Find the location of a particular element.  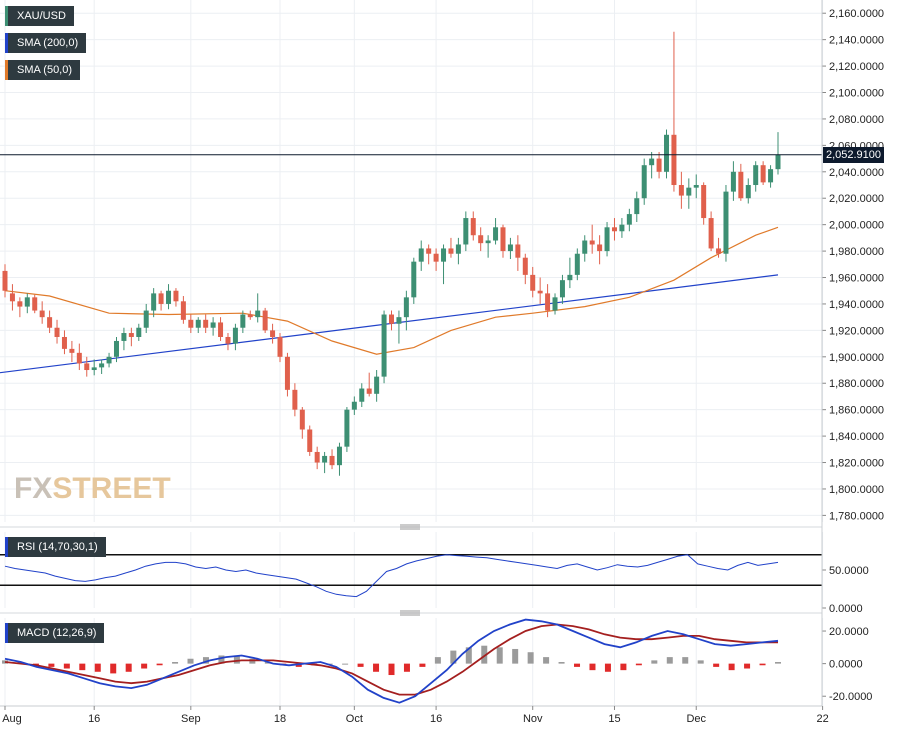

x-tick-label: Nov is located at coordinates (533, 719).